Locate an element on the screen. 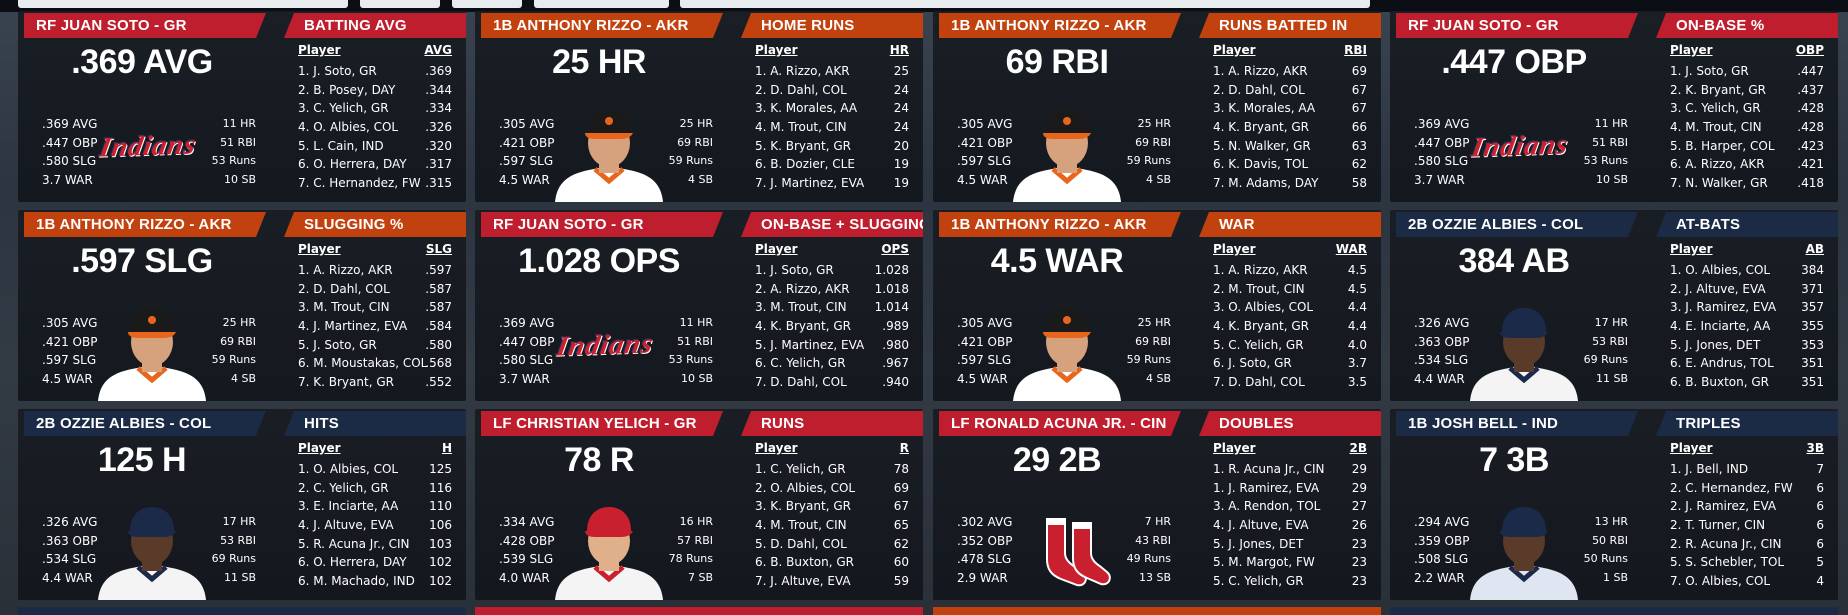 This screenshot has height=615, width=1848. leader-row: 4. M. Trout, CIN .428 is located at coordinates (1747, 127).